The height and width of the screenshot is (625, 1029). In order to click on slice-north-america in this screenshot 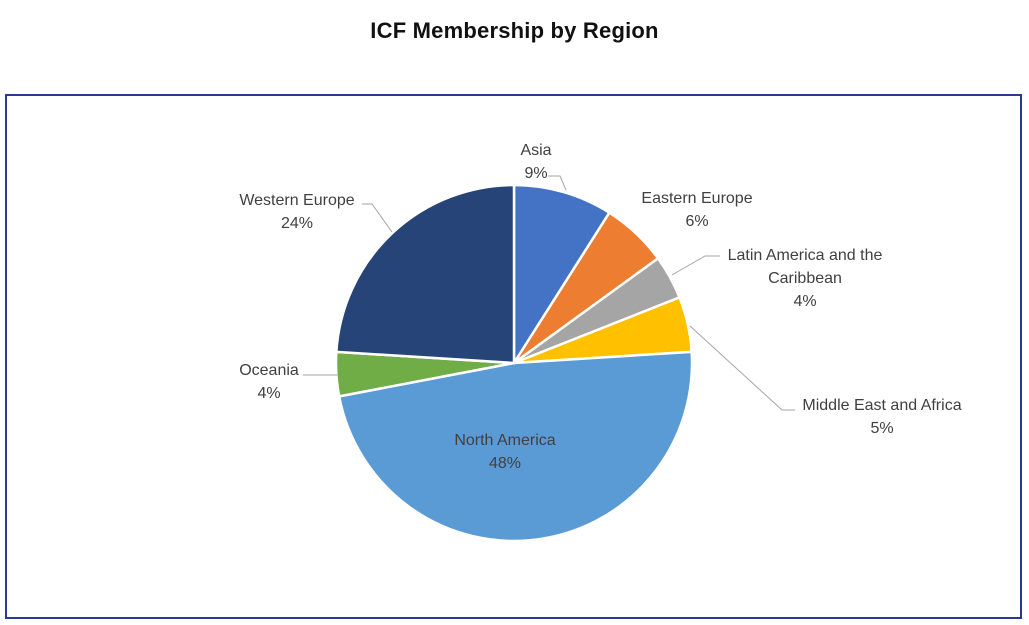, I will do `click(515, 446)`.